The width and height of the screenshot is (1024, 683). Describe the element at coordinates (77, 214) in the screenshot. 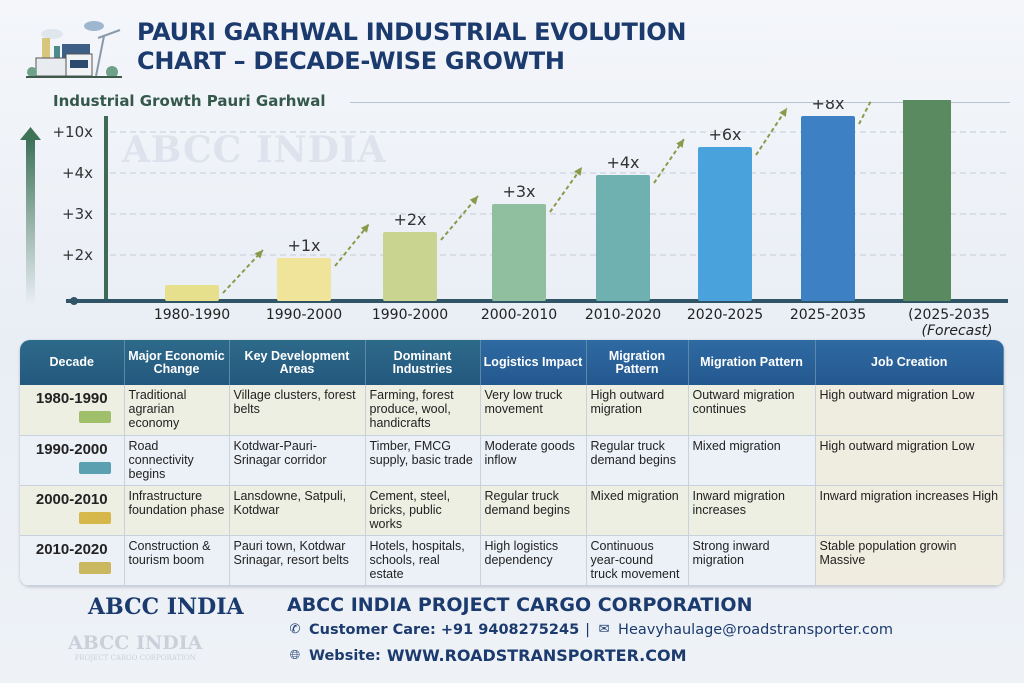

I see `y-tick-label: +3x` at that location.